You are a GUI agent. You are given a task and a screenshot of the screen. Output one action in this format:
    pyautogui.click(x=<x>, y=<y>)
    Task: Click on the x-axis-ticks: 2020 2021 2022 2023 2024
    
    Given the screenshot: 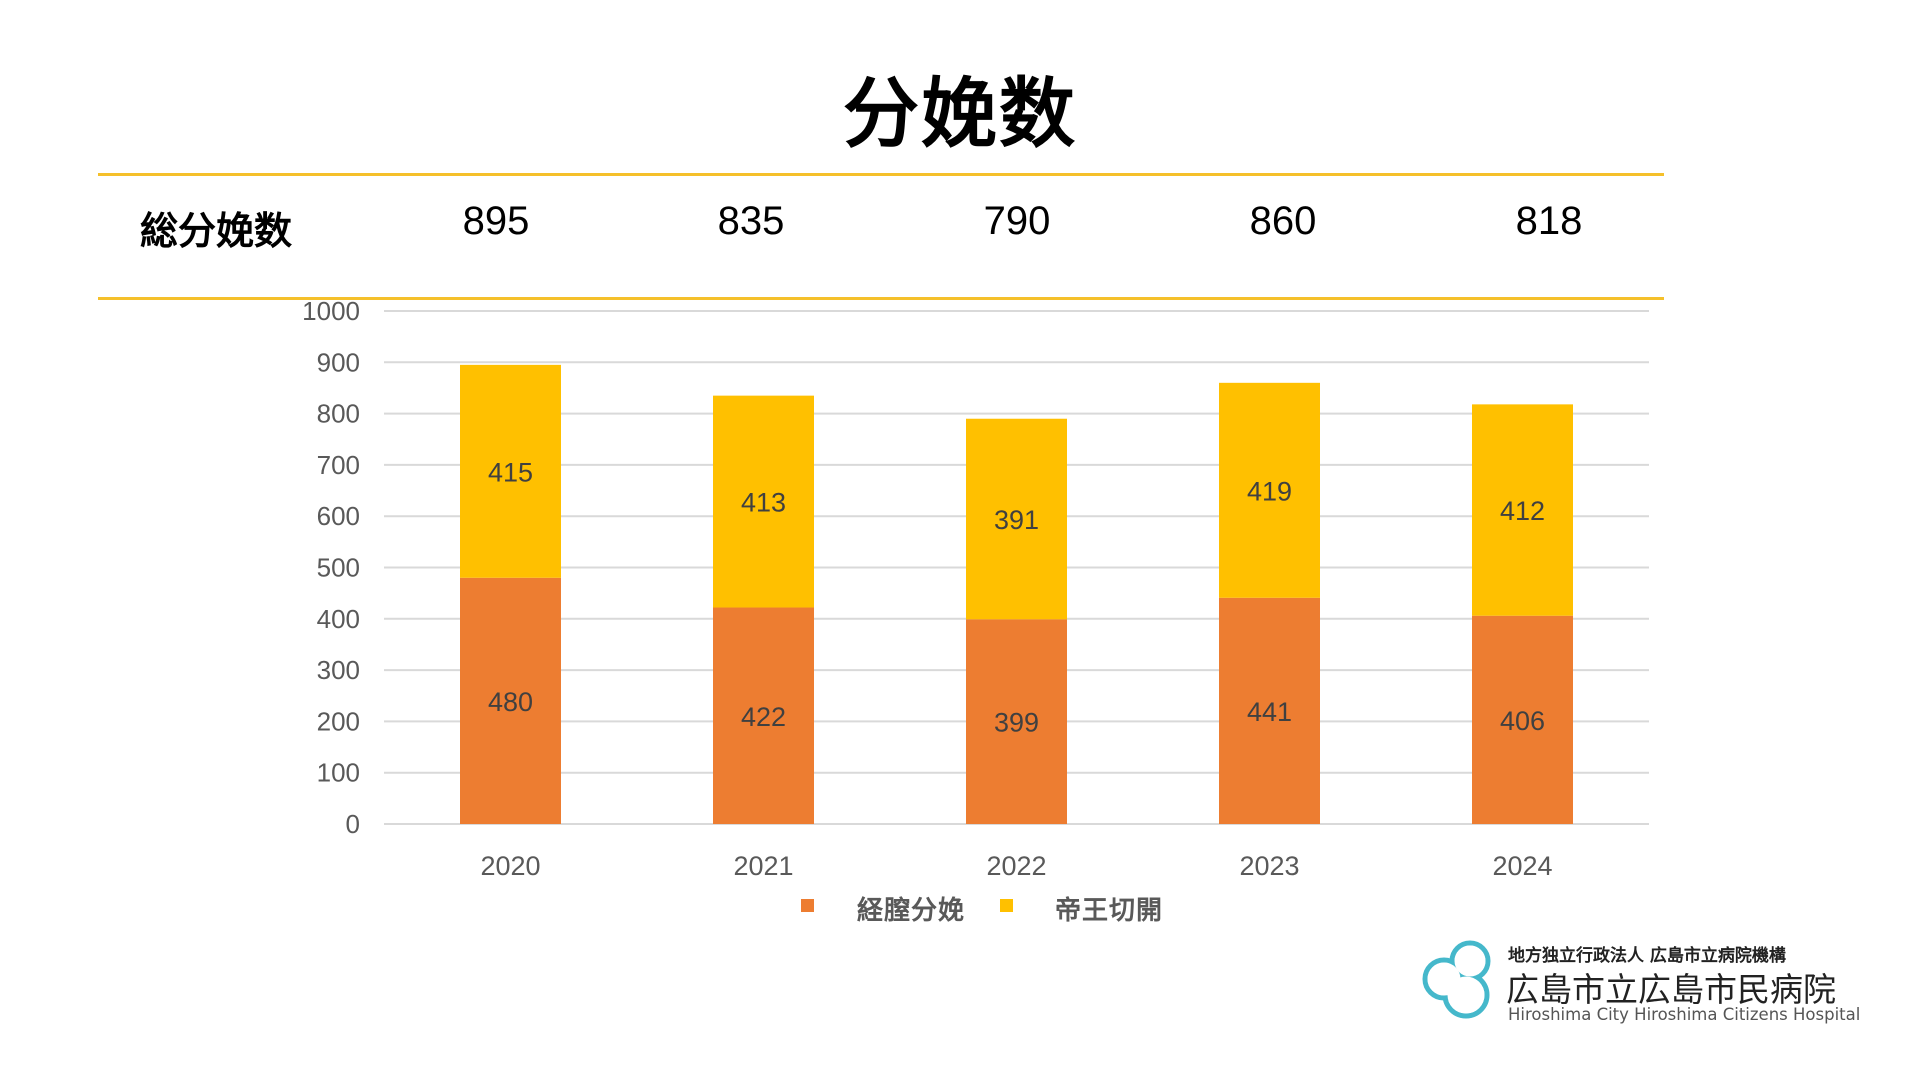 What is the action you would take?
    pyautogui.click(x=1016, y=866)
    